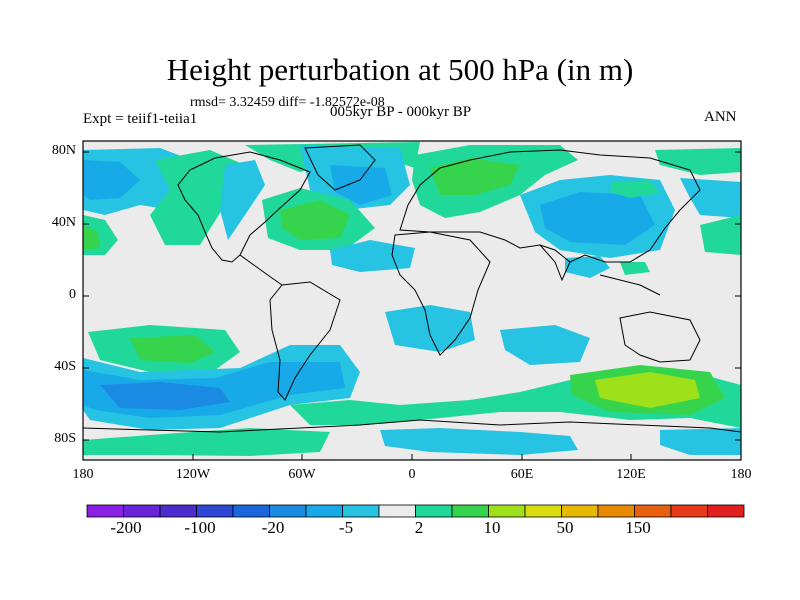 This screenshot has width=800, height=600. Describe the element at coordinates (305, 341) in the screenshot. I see `coast-south-america` at that location.